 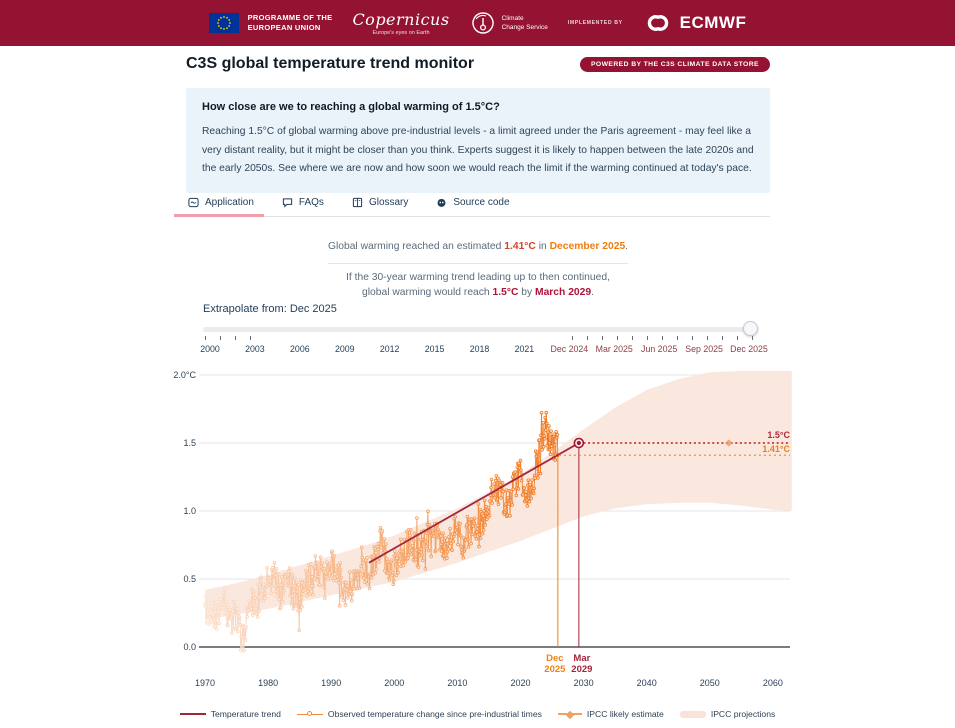 I want to click on legend-label: Temperature trend, so click(x=245, y=714).